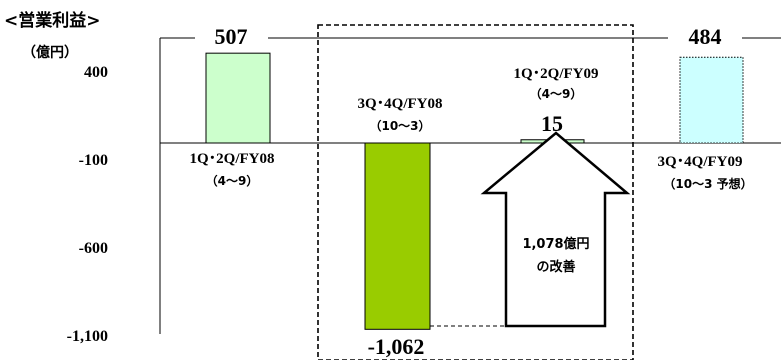  What do you see at coordinates (52, 20) in the screenshot?
I see `unit-label: <営業利益>` at bounding box center [52, 20].